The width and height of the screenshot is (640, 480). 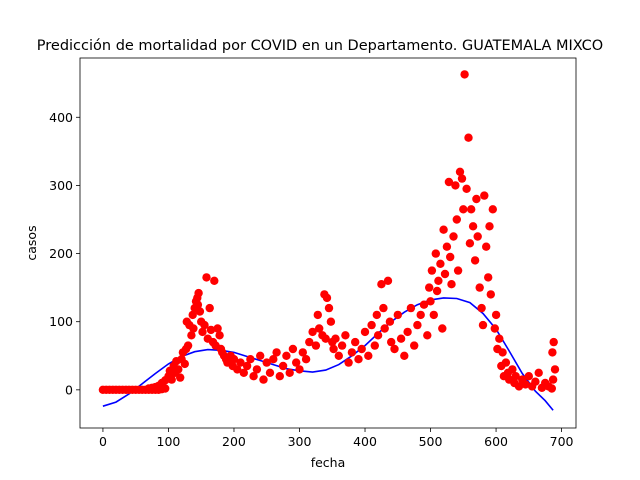 What do you see at coordinates (328, 462) in the screenshot?
I see `x-axis-title: fecha` at bounding box center [328, 462].